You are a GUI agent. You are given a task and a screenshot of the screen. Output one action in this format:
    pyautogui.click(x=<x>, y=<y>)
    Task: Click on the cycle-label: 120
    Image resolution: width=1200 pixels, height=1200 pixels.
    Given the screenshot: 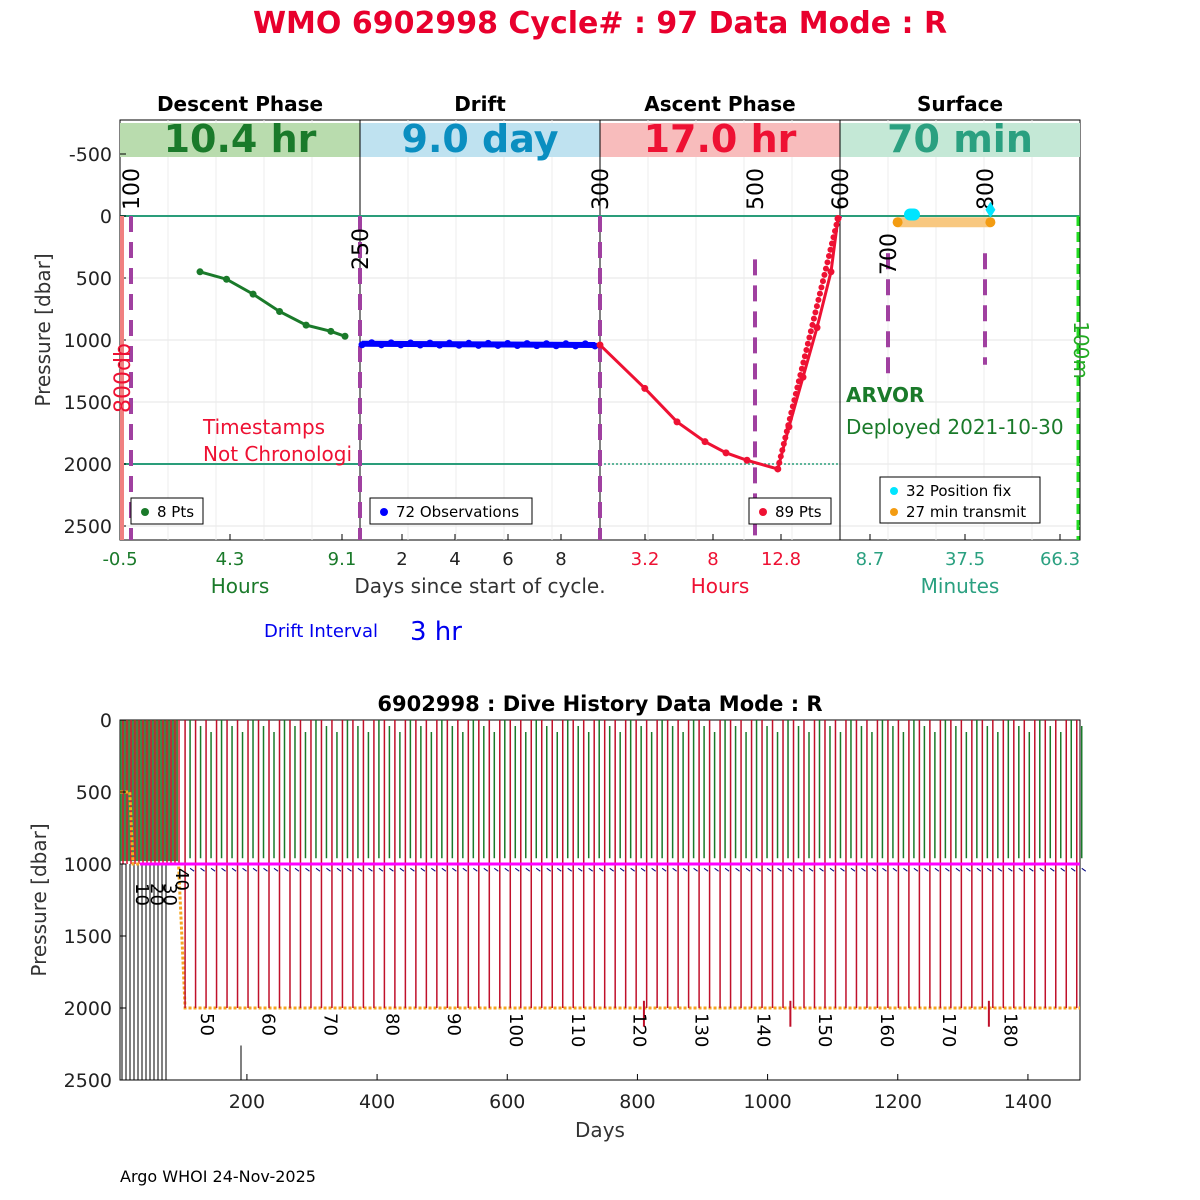 What is the action you would take?
    pyautogui.click(x=639, y=1030)
    